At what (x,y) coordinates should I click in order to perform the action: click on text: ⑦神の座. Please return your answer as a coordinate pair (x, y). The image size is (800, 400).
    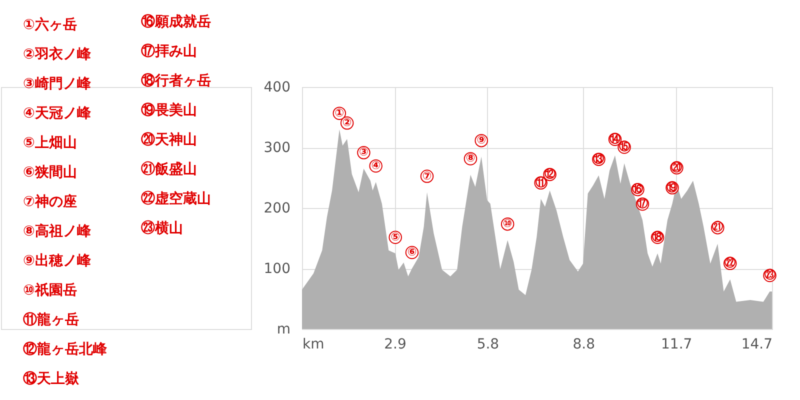
    Looking at the image, I should click on (50, 201).